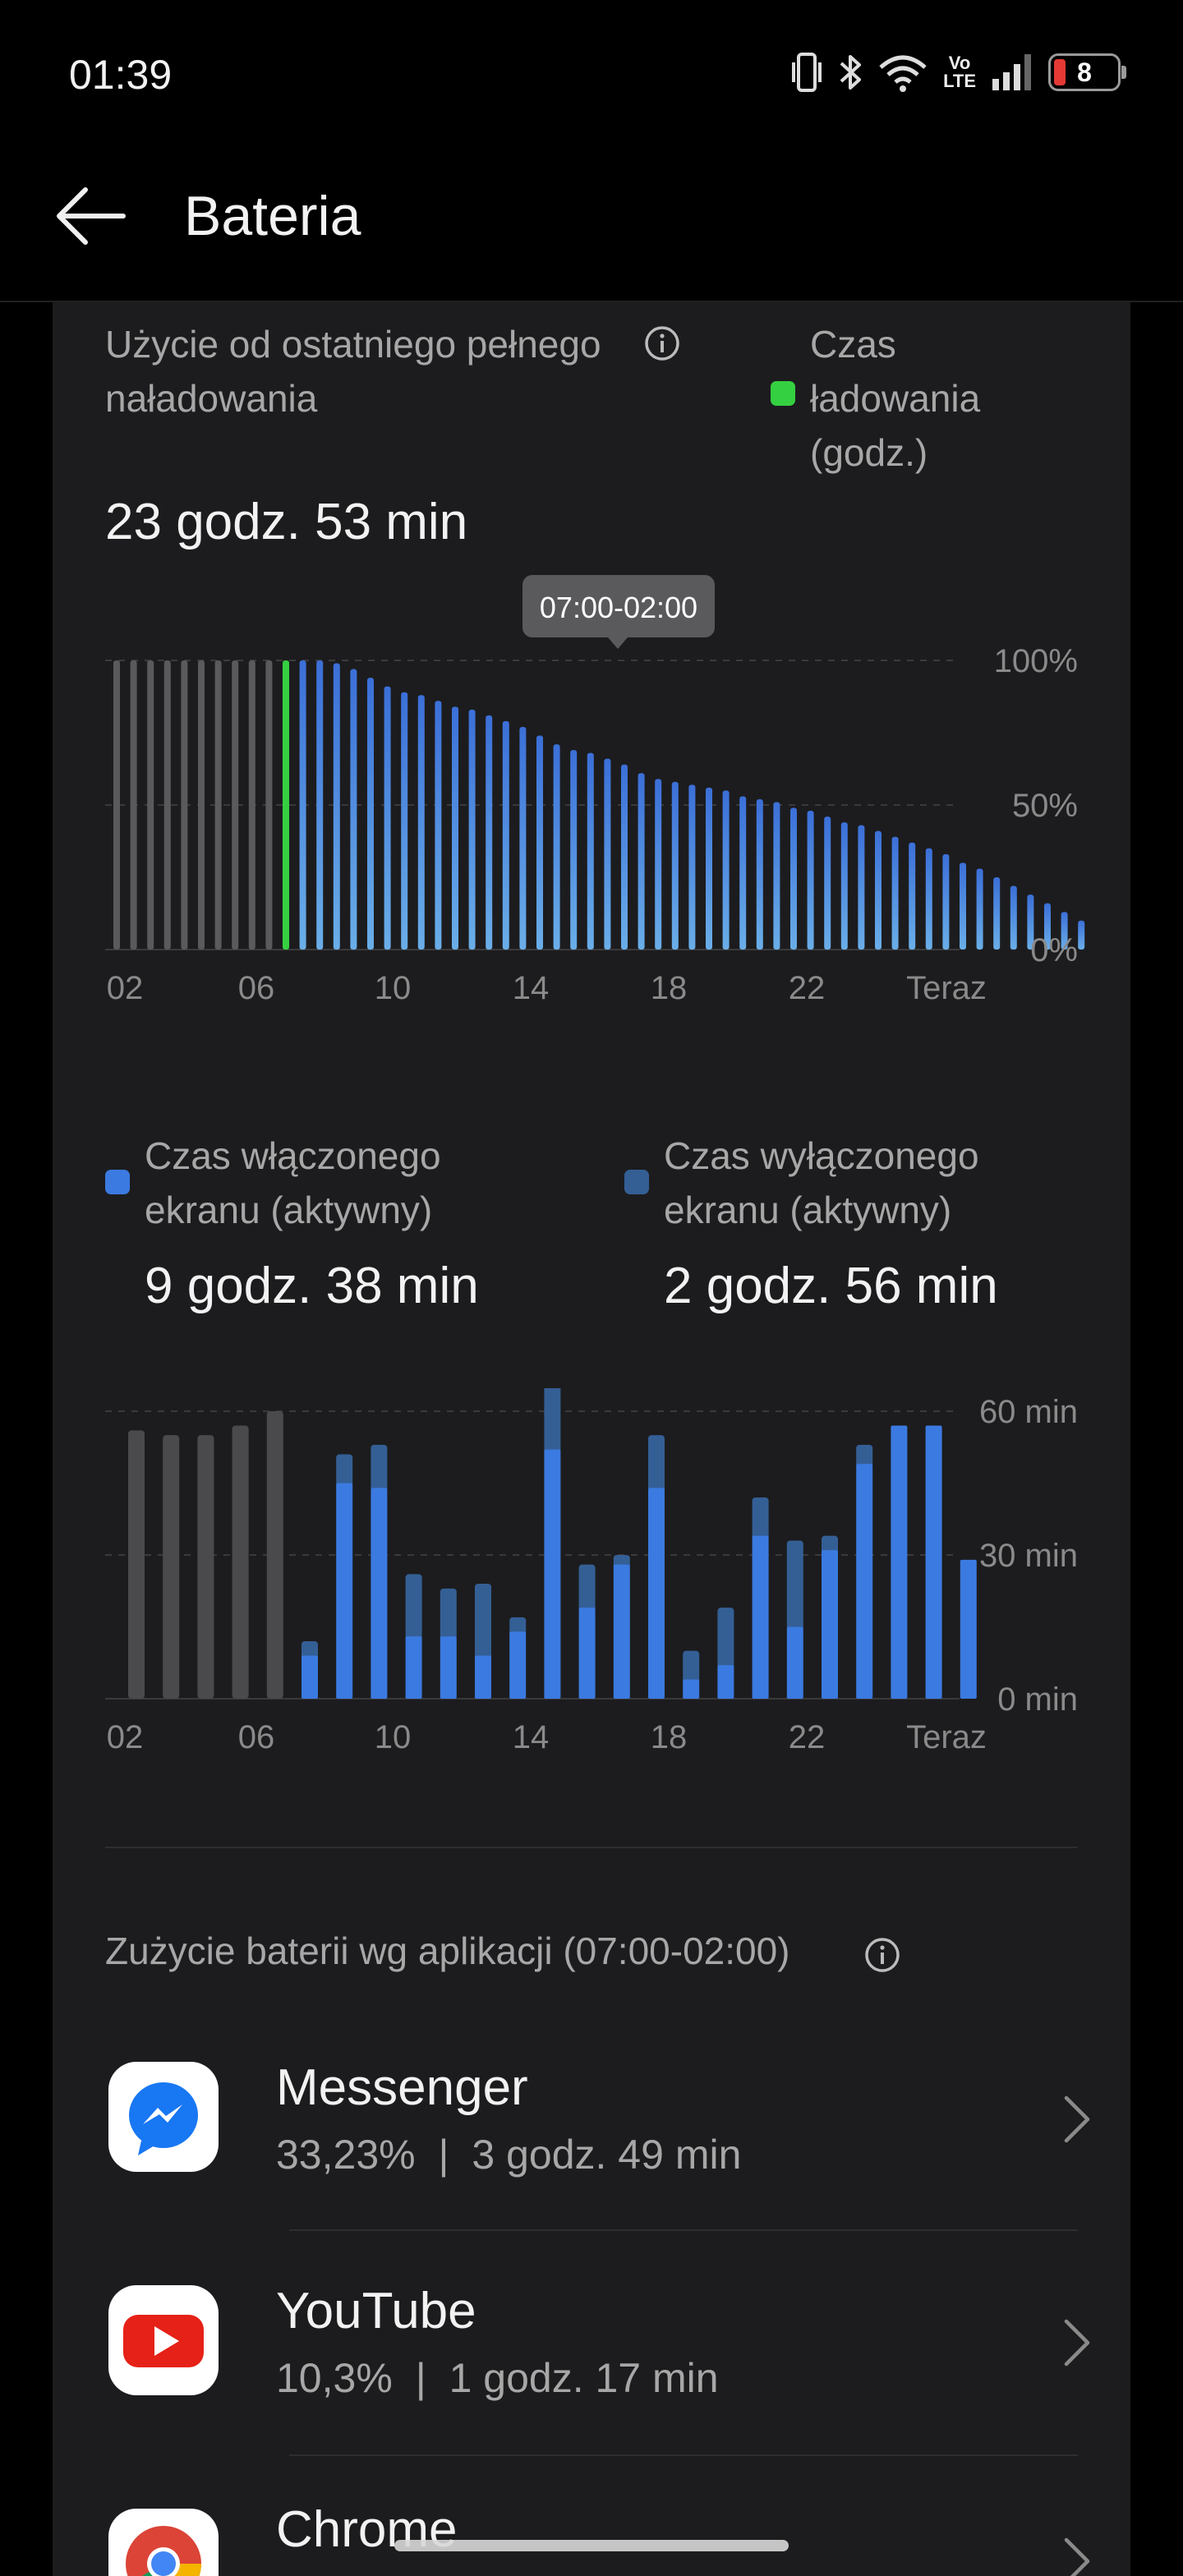  I want to click on youtube-icon, so click(163, 2340).